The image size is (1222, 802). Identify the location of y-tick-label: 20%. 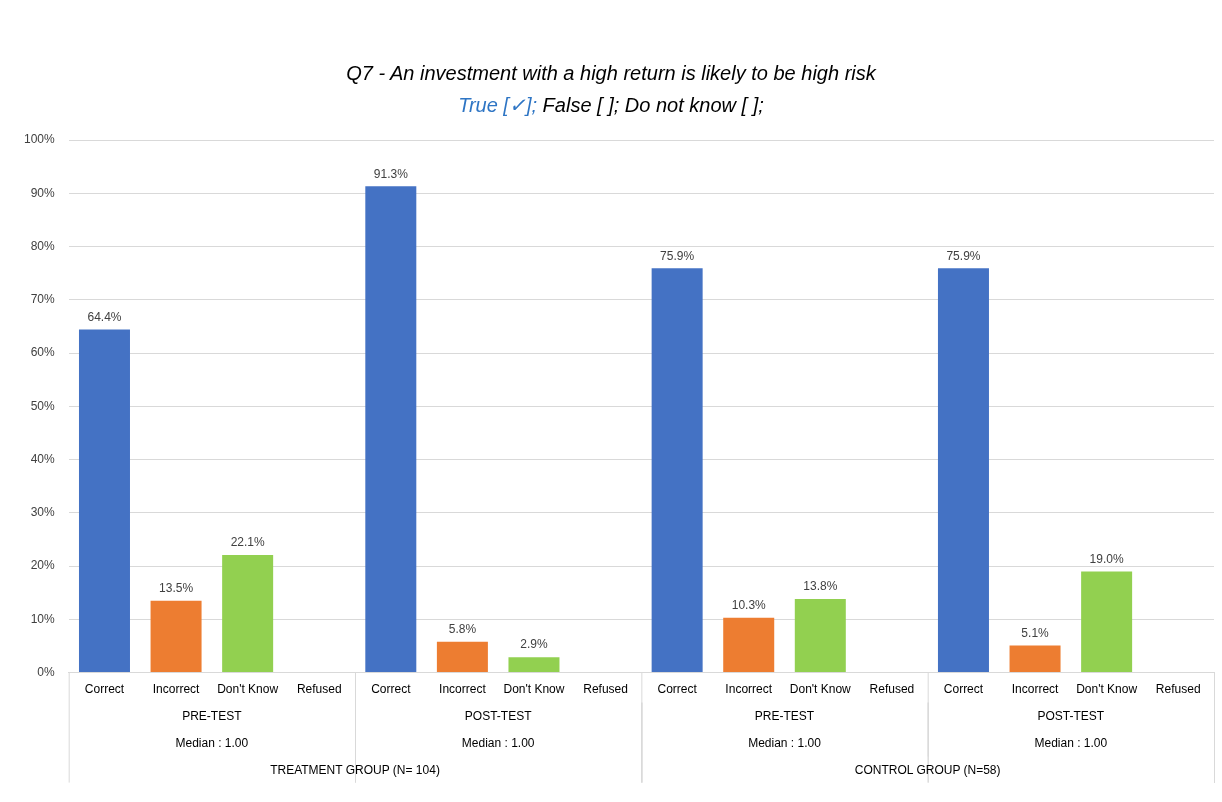
(43, 565).